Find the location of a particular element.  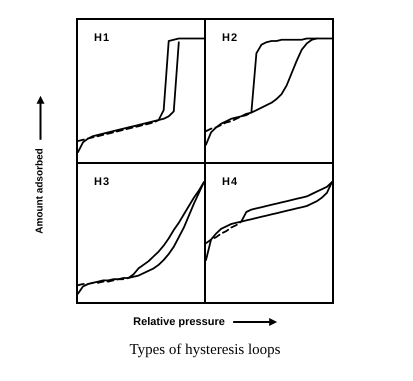

chart-title: H2 is located at coordinates (230, 38).